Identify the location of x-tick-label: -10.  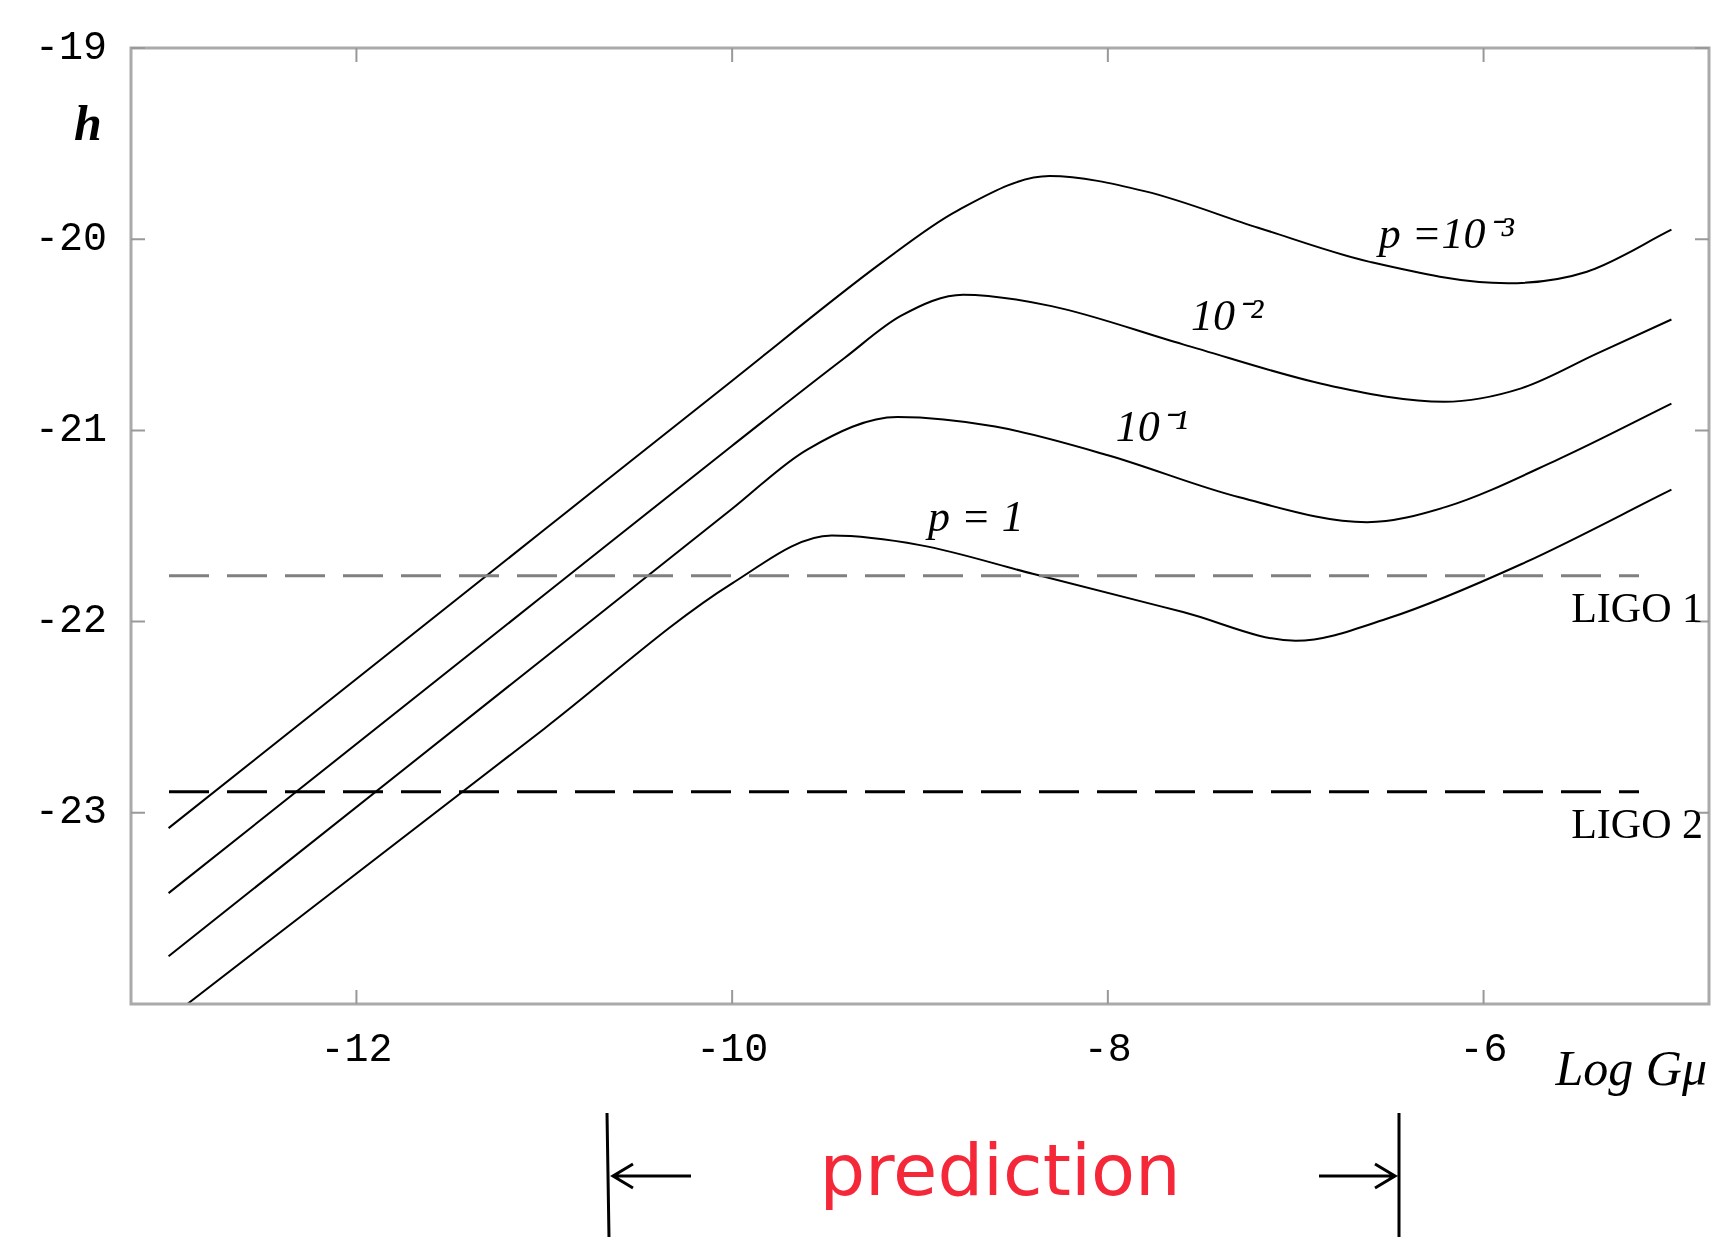
(732, 1050).